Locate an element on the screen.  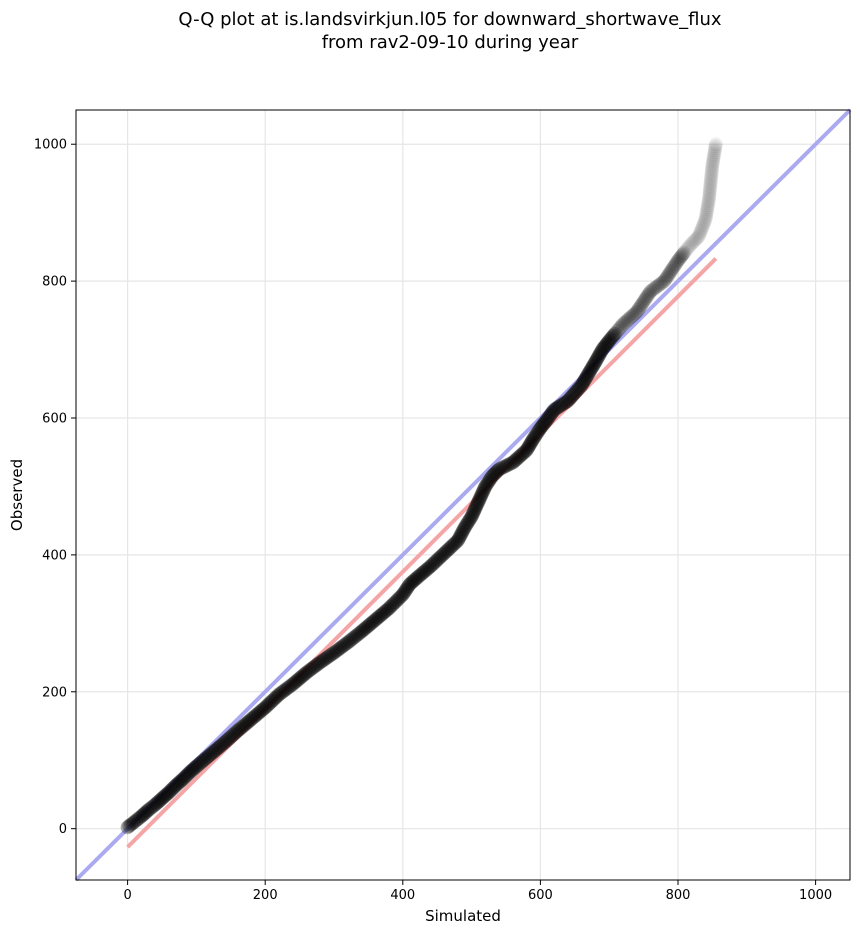
x-tick-label: 1000 is located at coordinates (815, 895).